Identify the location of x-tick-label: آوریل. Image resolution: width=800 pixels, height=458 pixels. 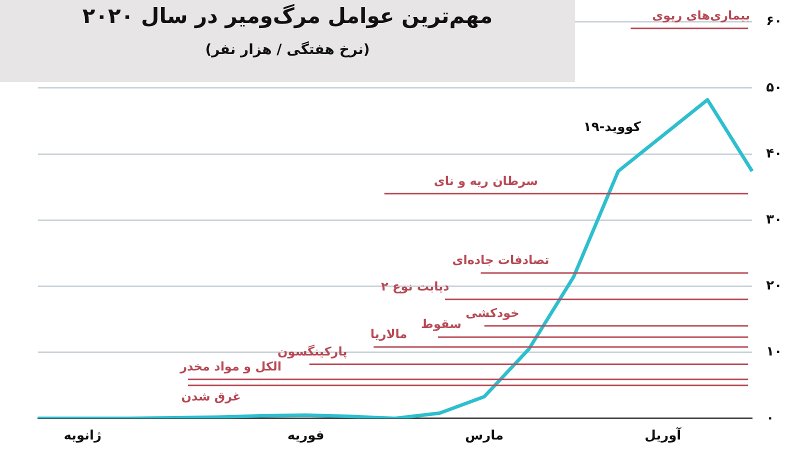
(663, 435).